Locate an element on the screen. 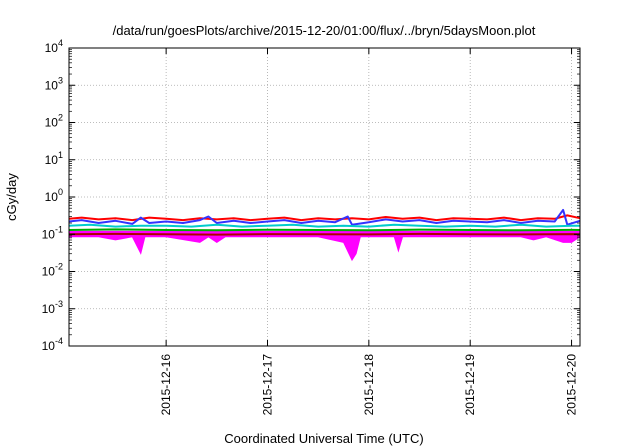  y-tick-exponent: 4 is located at coordinates (60, 43).